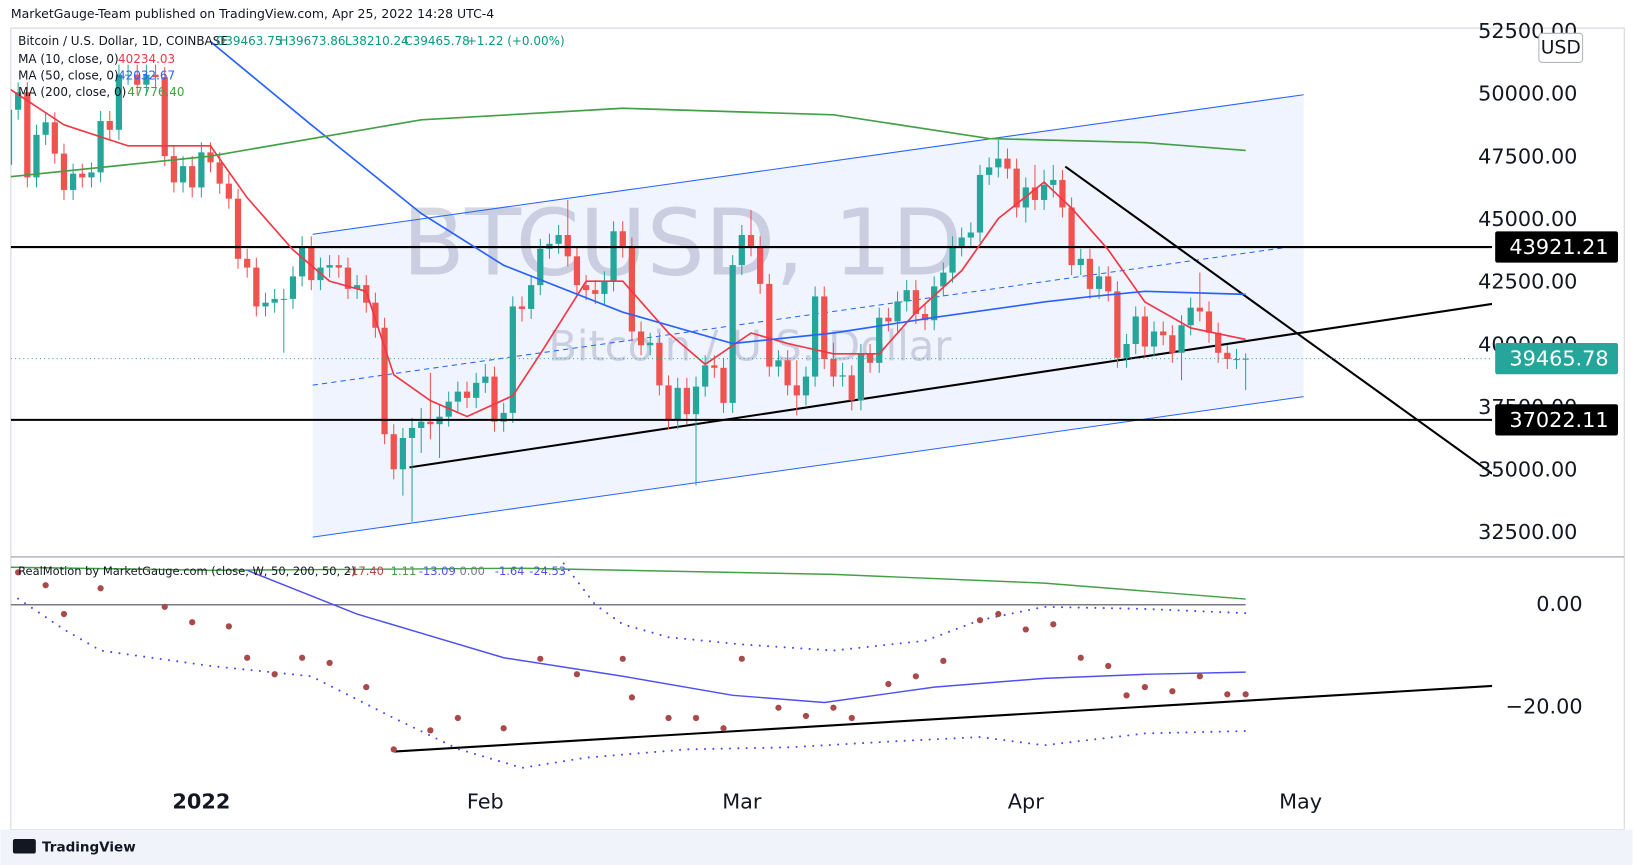 The image size is (1633, 865). I want to click on level-tag, so click(1557, 247).